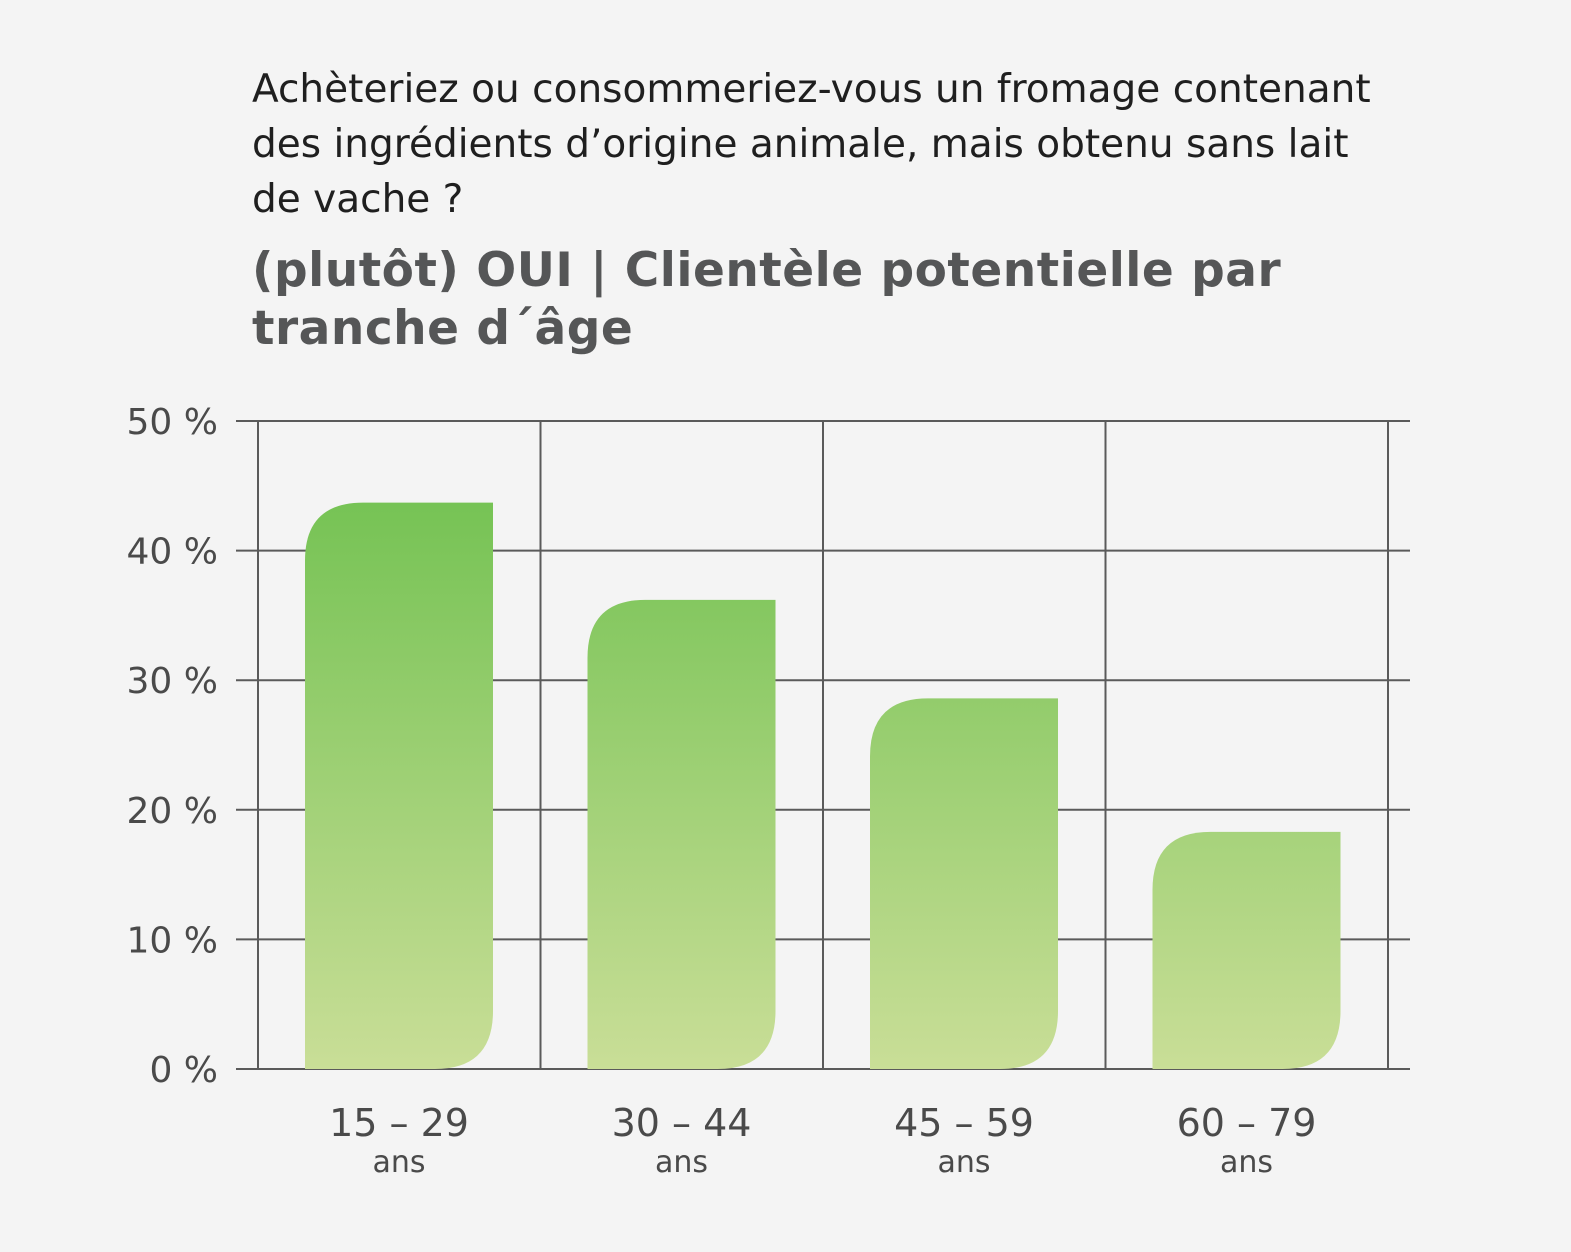 Image resolution: width=1571 pixels, height=1252 pixels. Describe the element at coordinates (172, 746) in the screenshot. I see `y-axis-ticks: 0 % 10 % 20 % 30 % 40 % 50 %` at that location.